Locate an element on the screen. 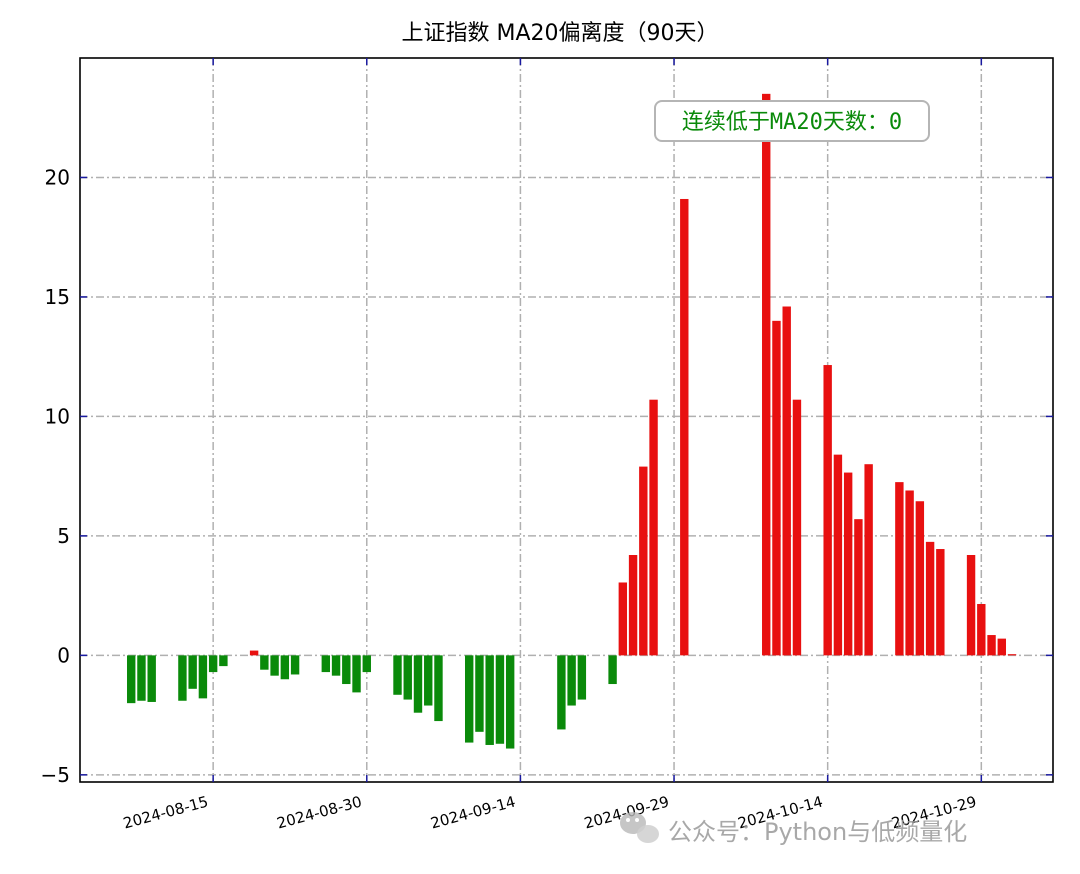 Image resolution: width=1080 pixels, height=874 pixels. wechat-icon is located at coordinates (639, 827).